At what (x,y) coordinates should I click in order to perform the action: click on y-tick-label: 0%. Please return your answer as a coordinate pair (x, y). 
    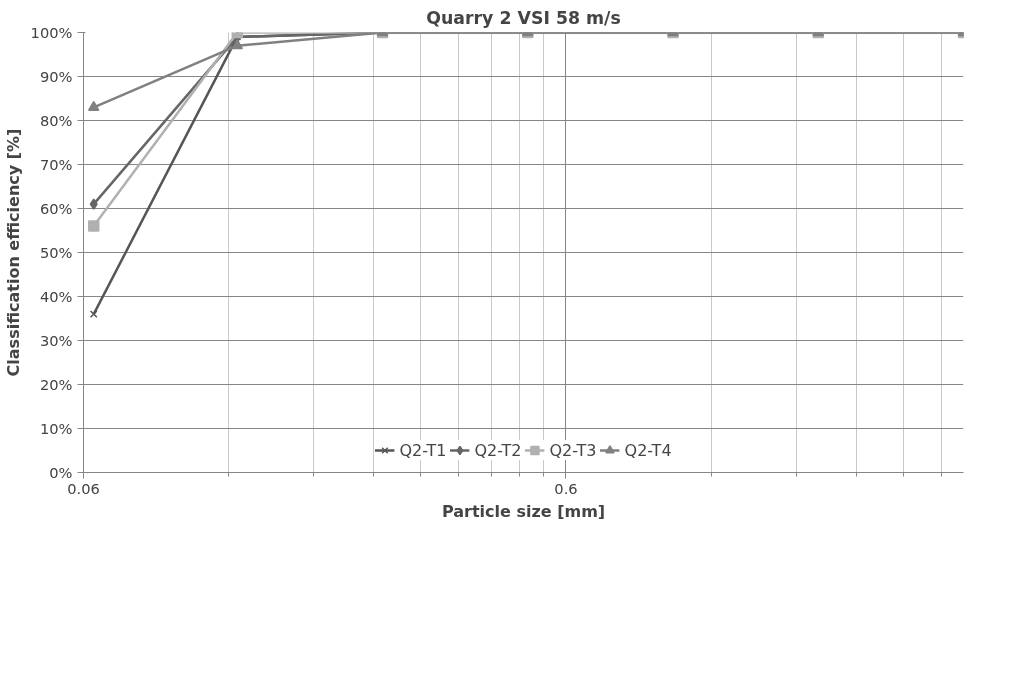
    Looking at the image, I should click on (61, 472).